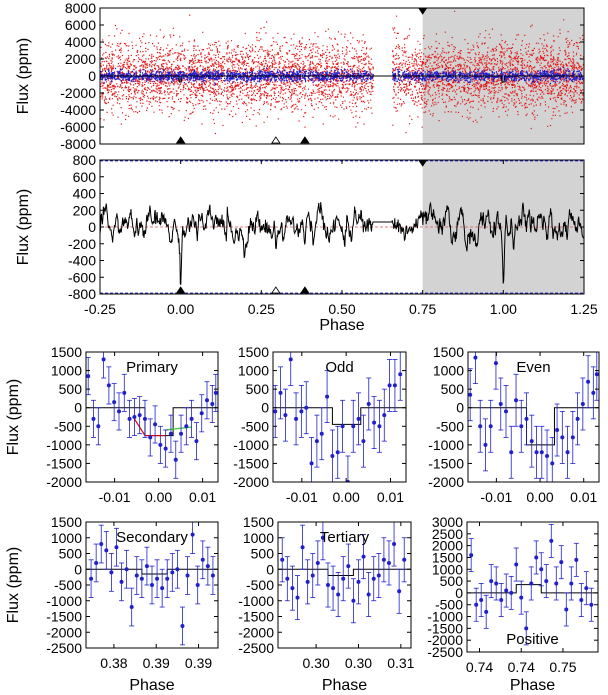 This screenshot has width=608, height=695. Describe the element at coordinates (85, 177) in the screenshot. I see `y-tick-label: 600` at that location.